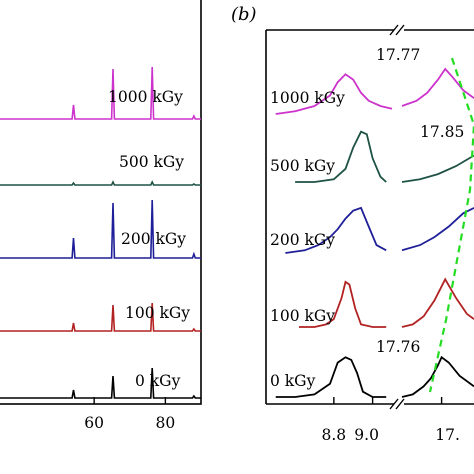 Image resolution: width=474 pixels, height=474 pixels. Describe the element at coordinates (293, 381) in the screenshot. I see `panel-b-series-label: 0 kGy` at that location.